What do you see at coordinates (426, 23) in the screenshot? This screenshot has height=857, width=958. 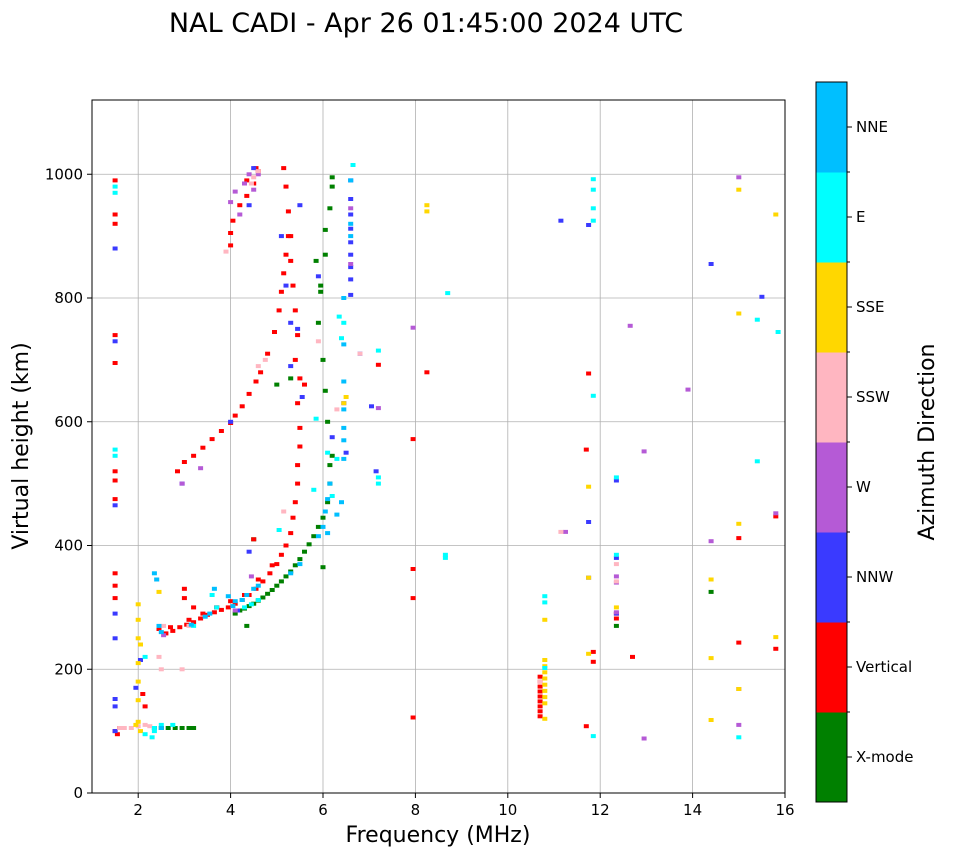 I see `chart-title: NAL CADI - Apr 26 01:45:00 2024 UTC` at bounding box center [426, 23].